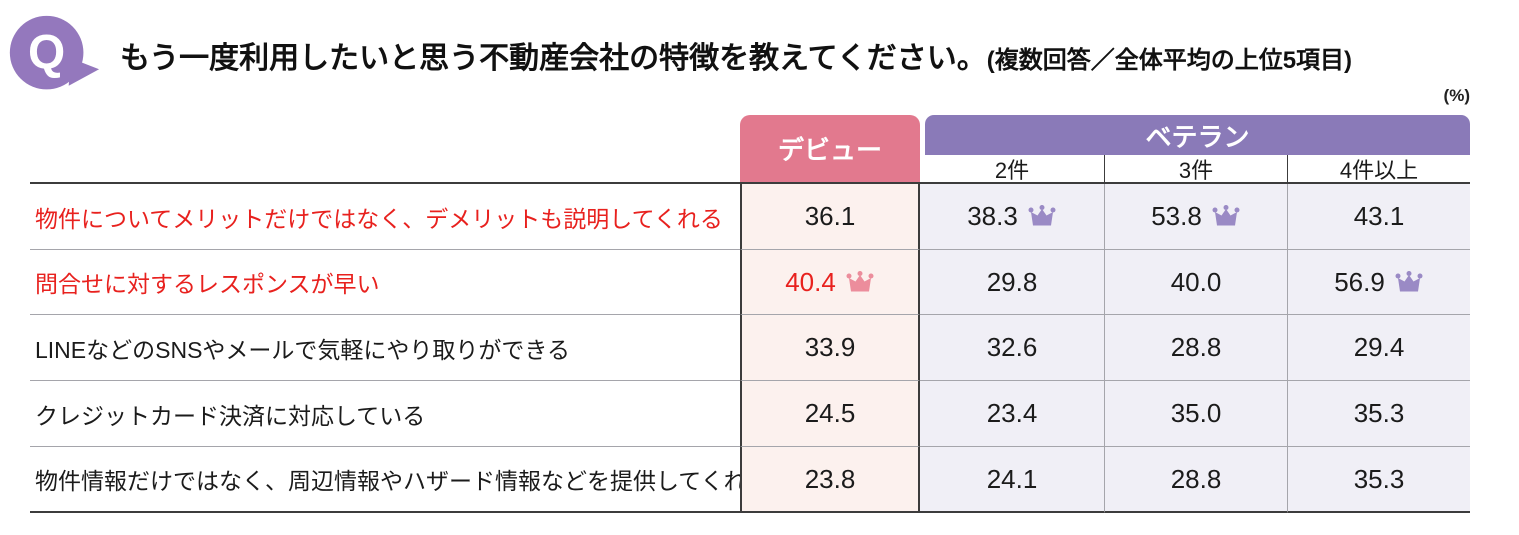  I want to click on value-text: 24.5, so click(830, 413).